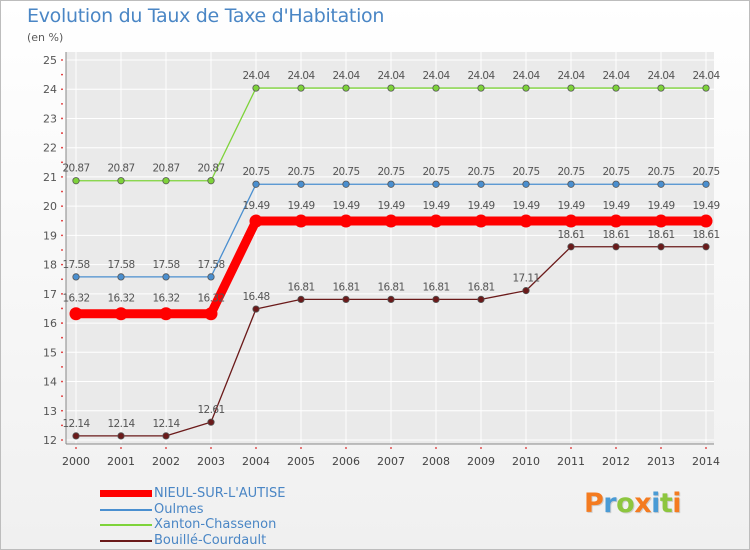 This screenshot has width=750, height=550. Describe the element at coordinates (179, 509) in the screenshot. I see `legend-label: Oulmes` at that location.